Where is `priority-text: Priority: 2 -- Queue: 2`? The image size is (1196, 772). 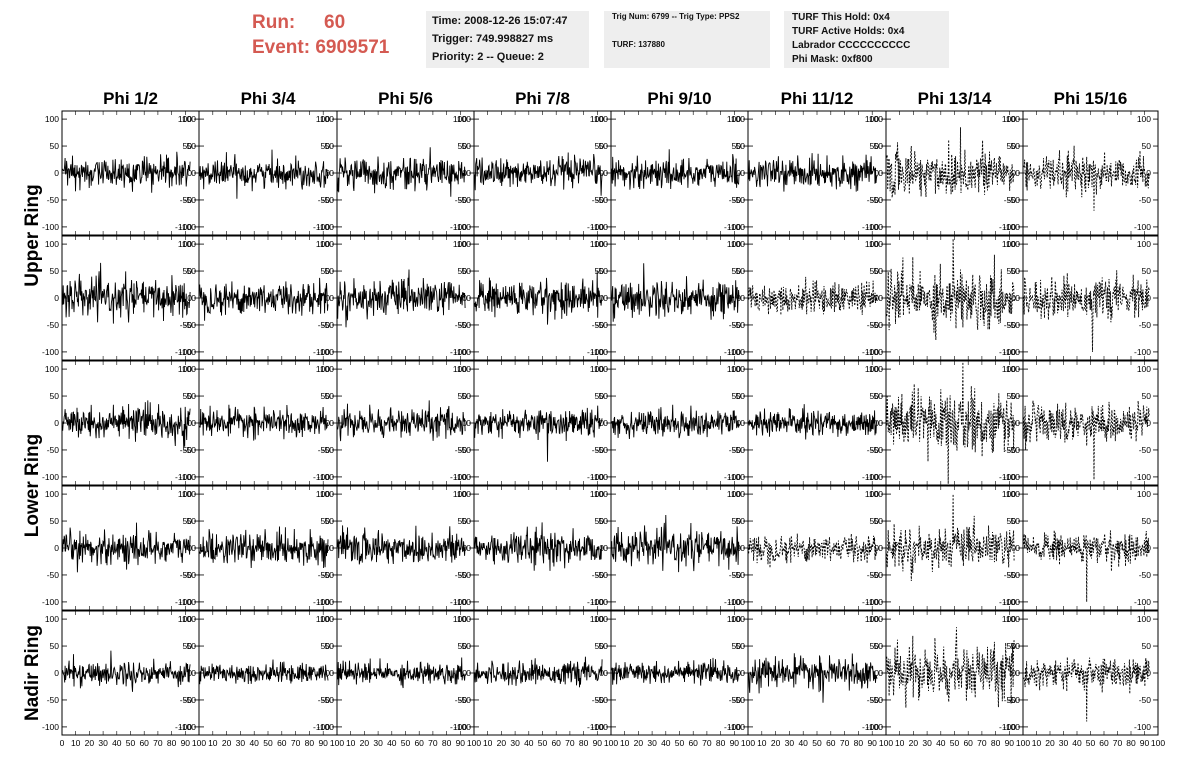 priority-text: Priority: 2 -- Queue: 2 is located at coordinates (488, 57).